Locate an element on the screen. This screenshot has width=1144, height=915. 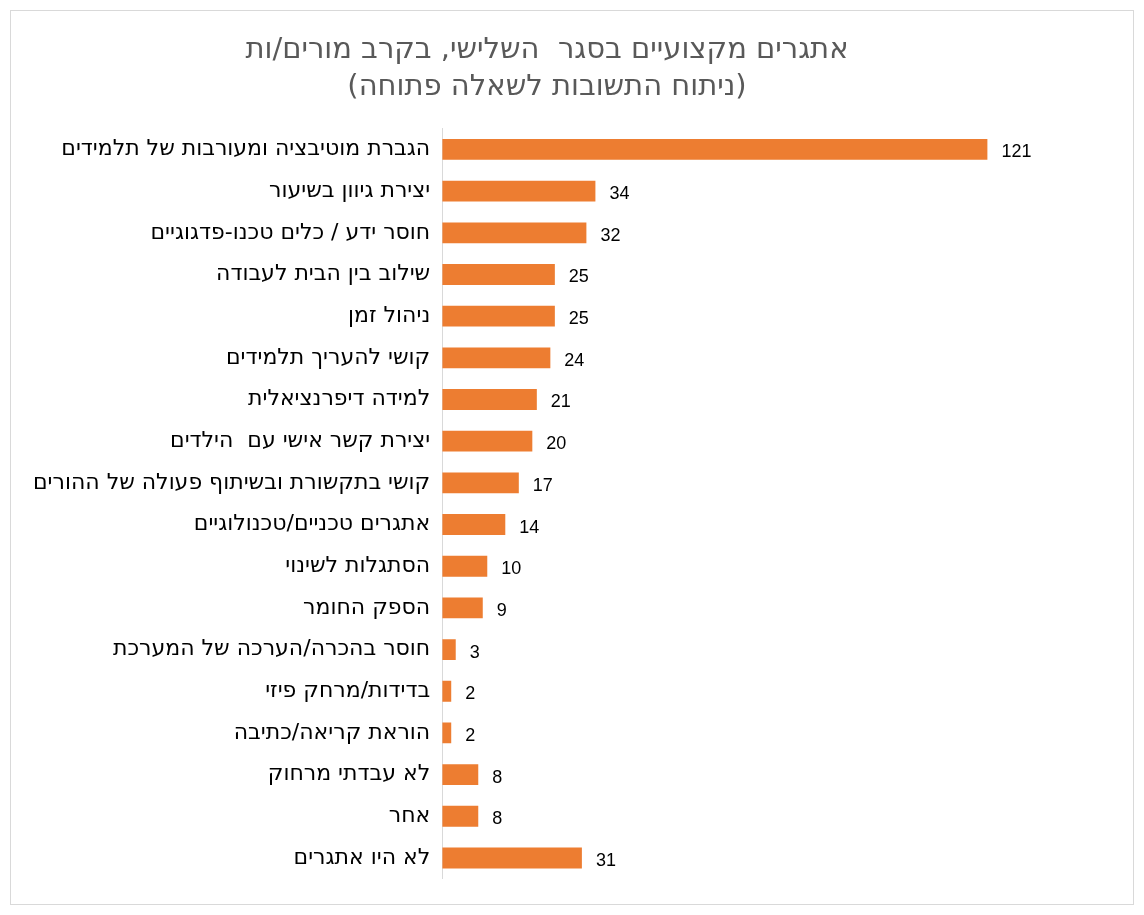
data-label: 9 is located at coordinates (501, 609).